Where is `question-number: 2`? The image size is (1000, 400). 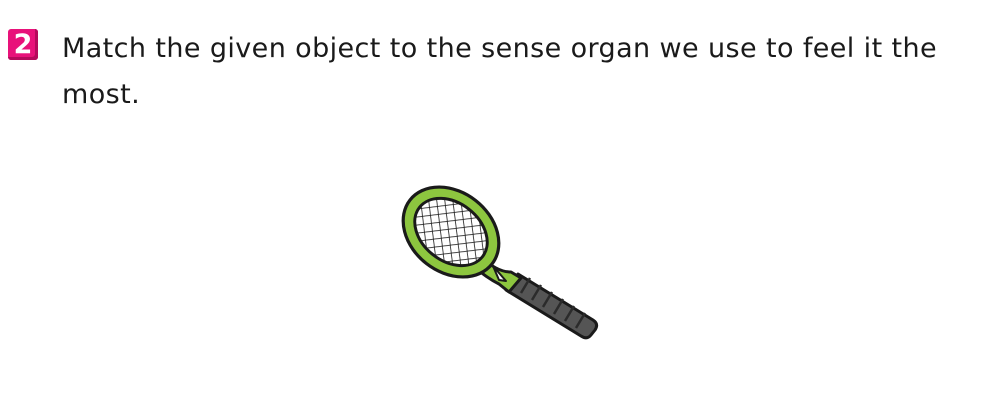 question-number: 2 is located at coordinates (23, 44).